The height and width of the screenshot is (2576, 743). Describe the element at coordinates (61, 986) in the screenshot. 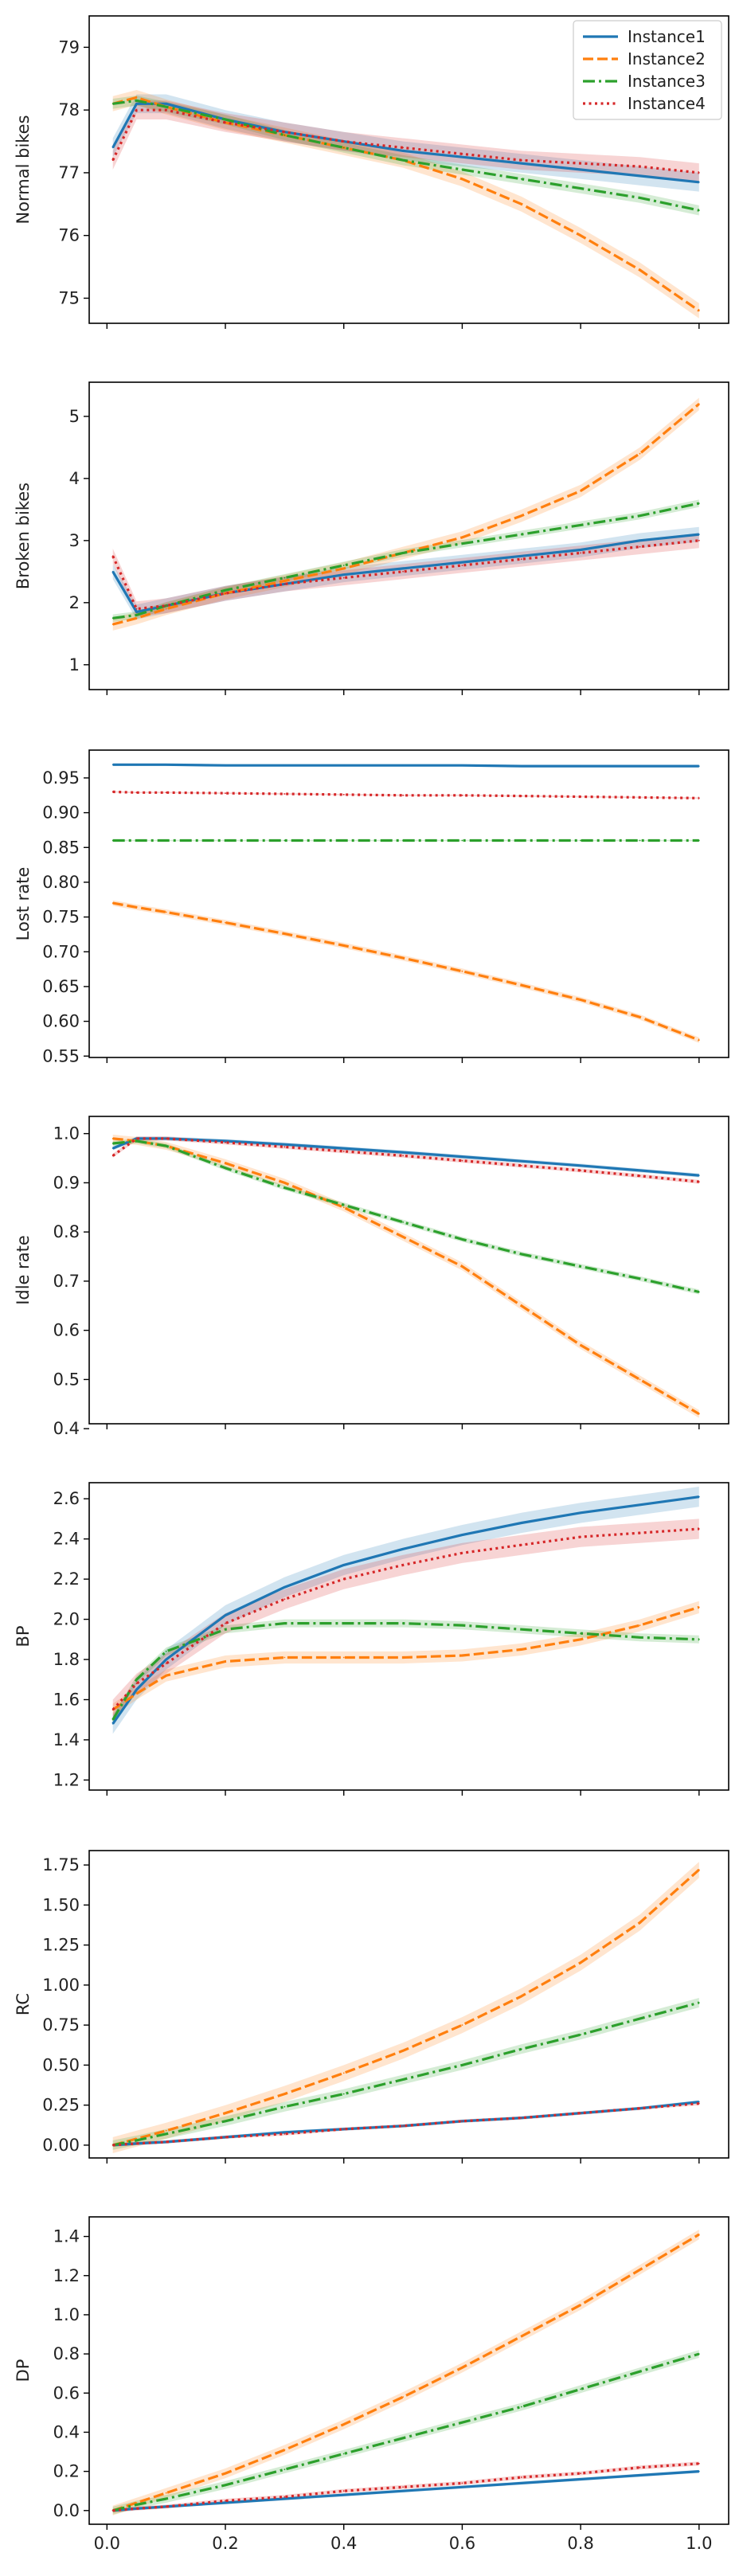

I see `y-tick-label: 0.65` at that location.